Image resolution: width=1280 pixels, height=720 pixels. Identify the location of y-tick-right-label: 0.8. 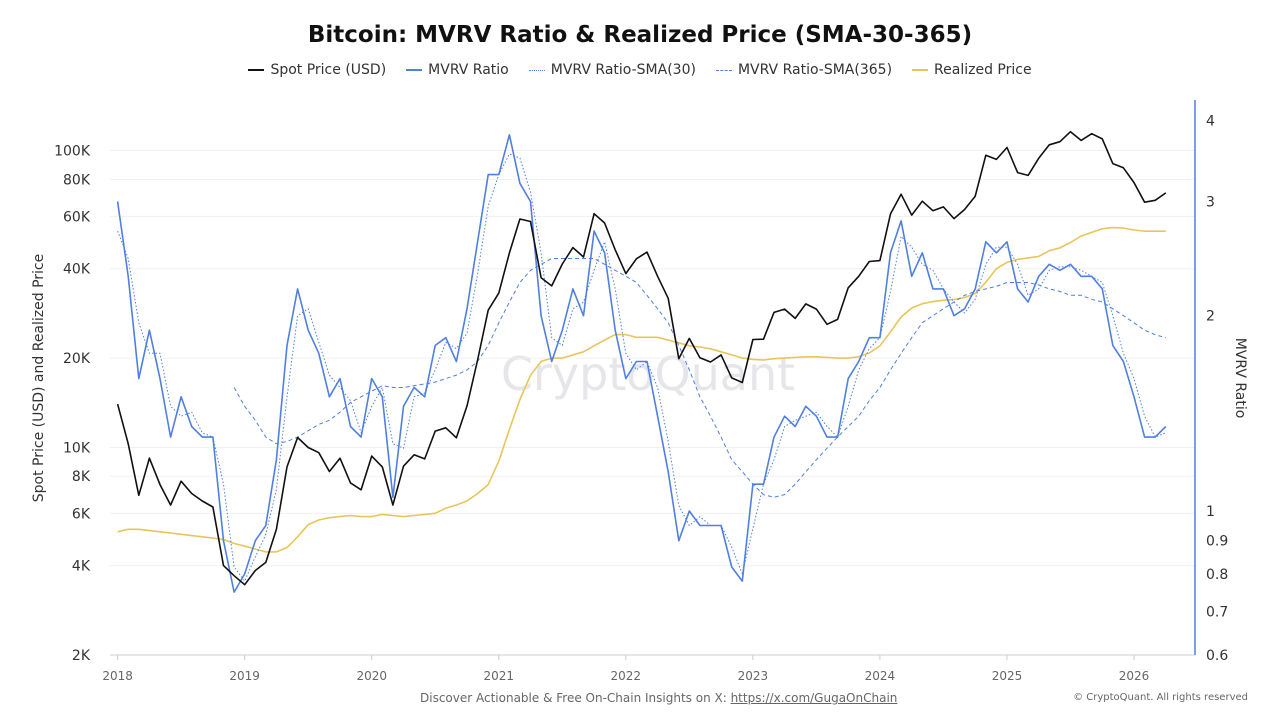
(1217, 575).